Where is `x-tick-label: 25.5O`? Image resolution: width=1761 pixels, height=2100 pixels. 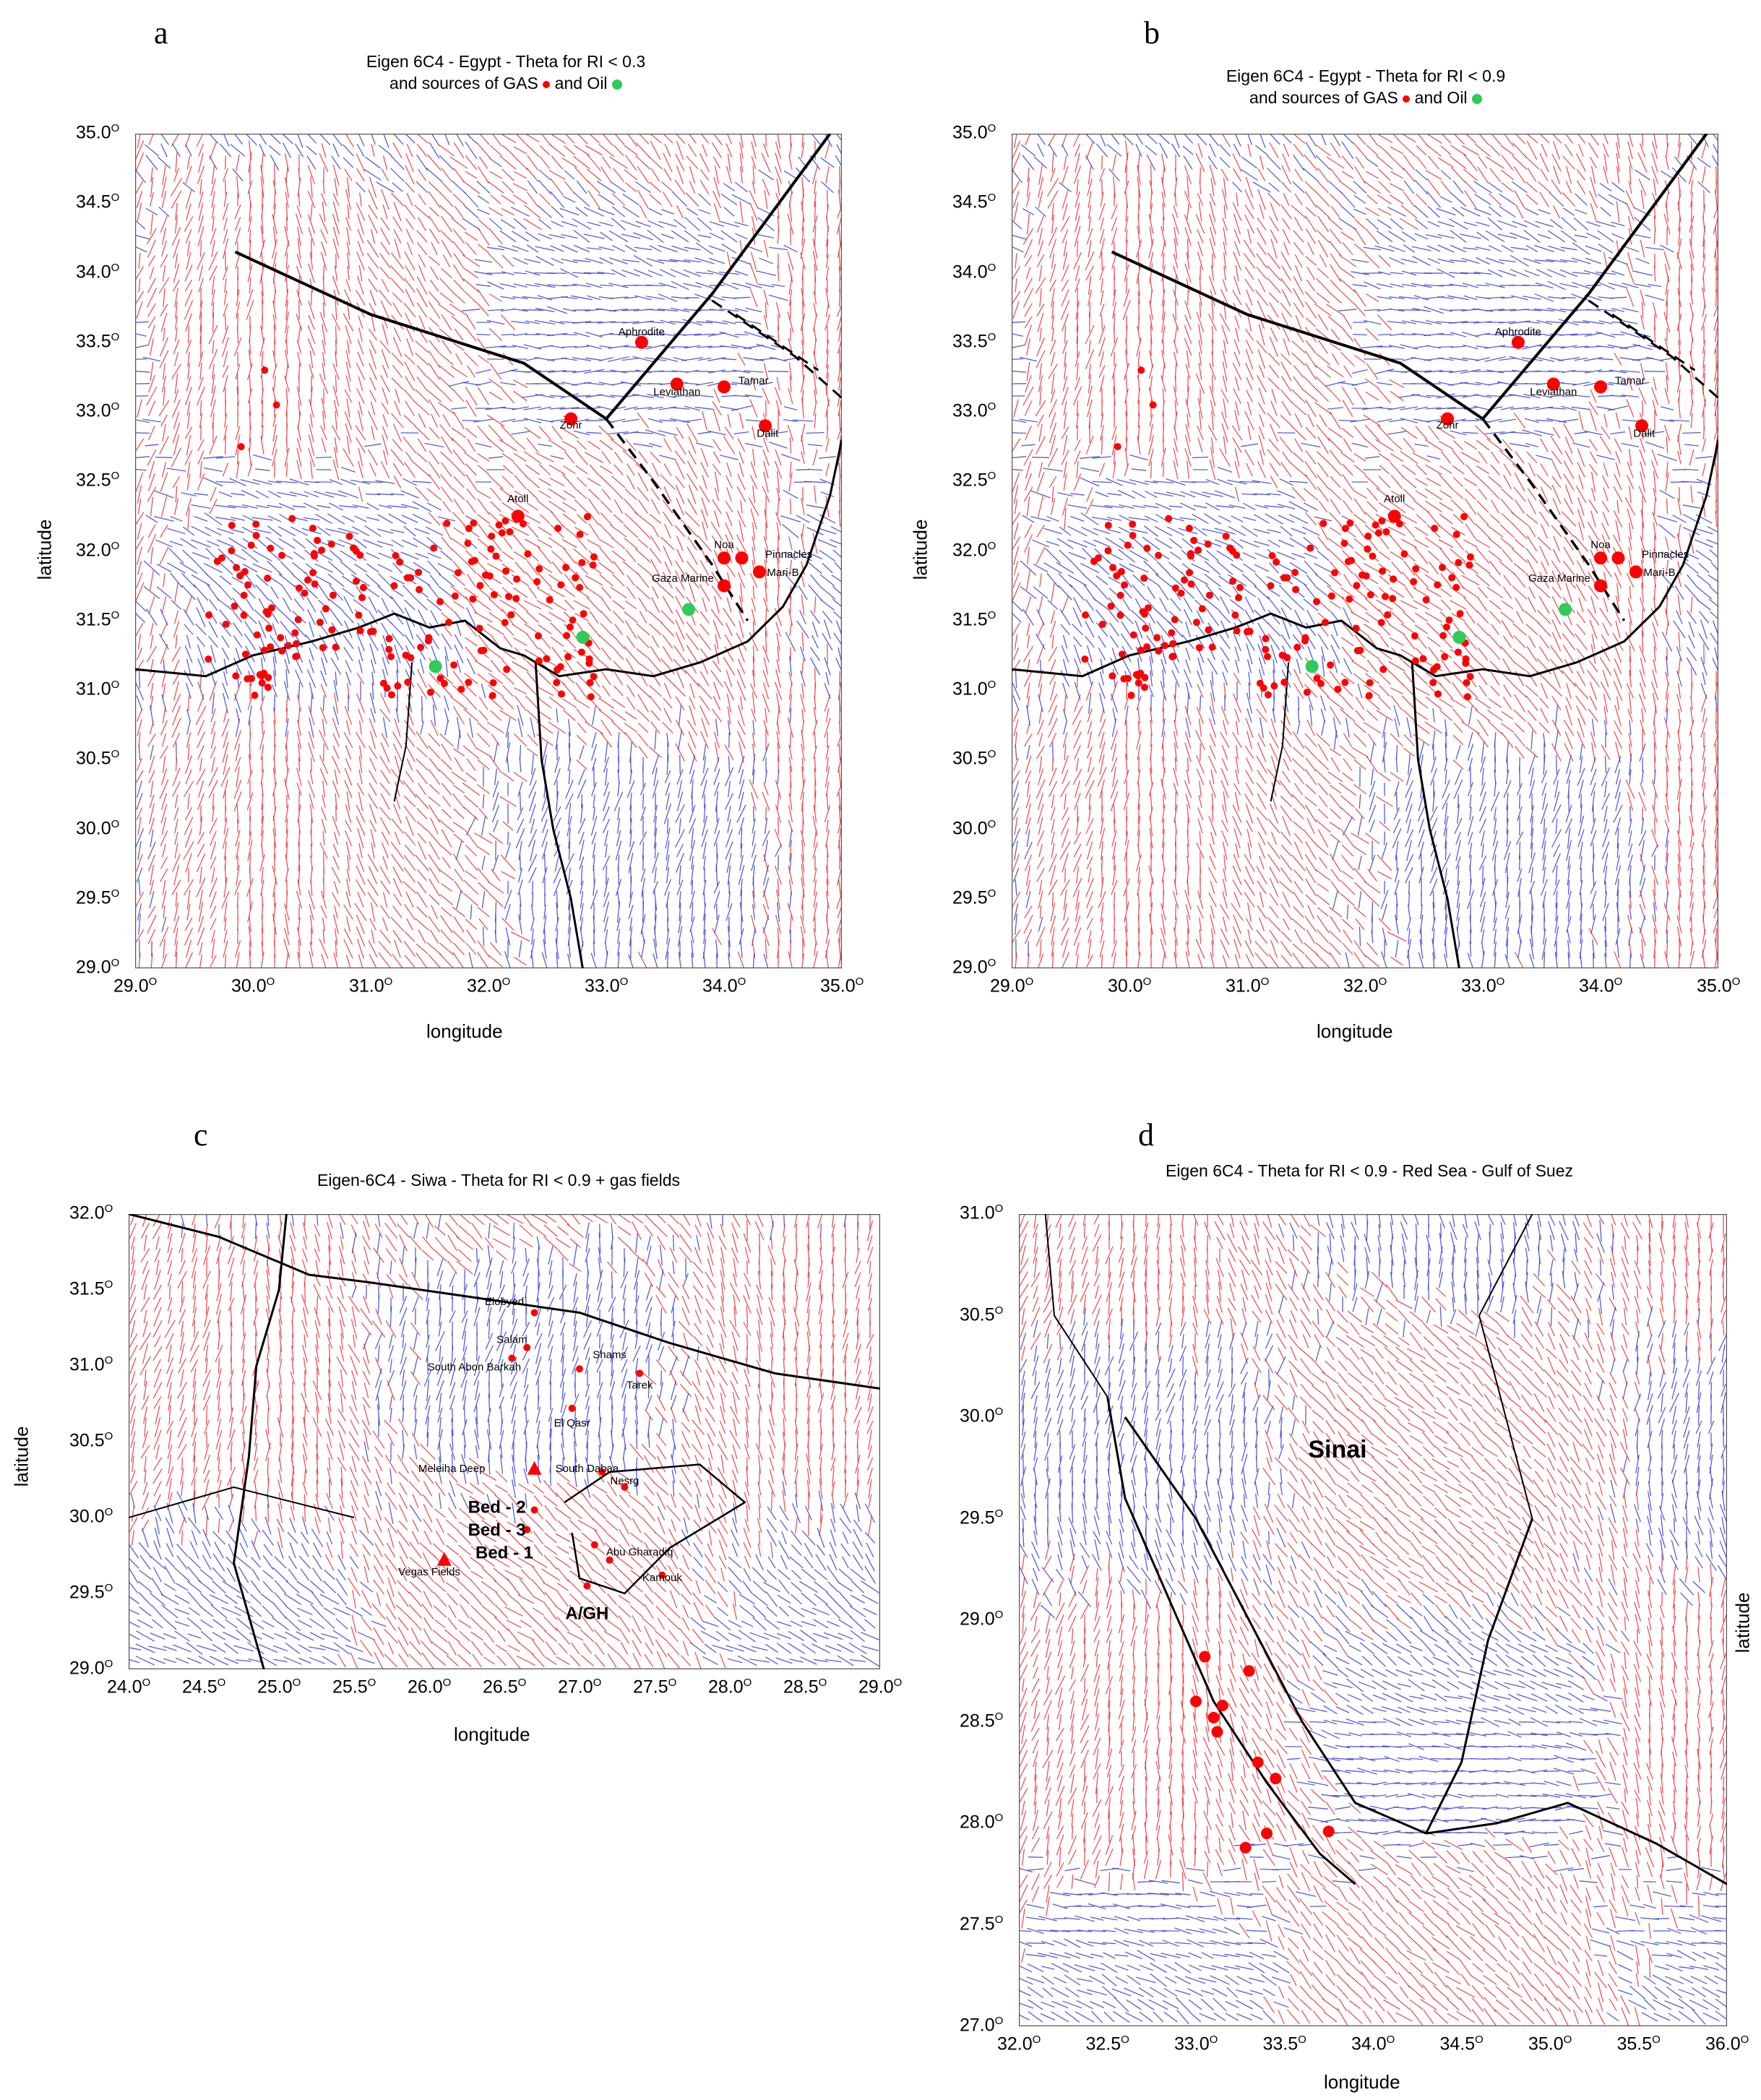 x-tick-label: 25.5O is located at coordinates (354, 1687).